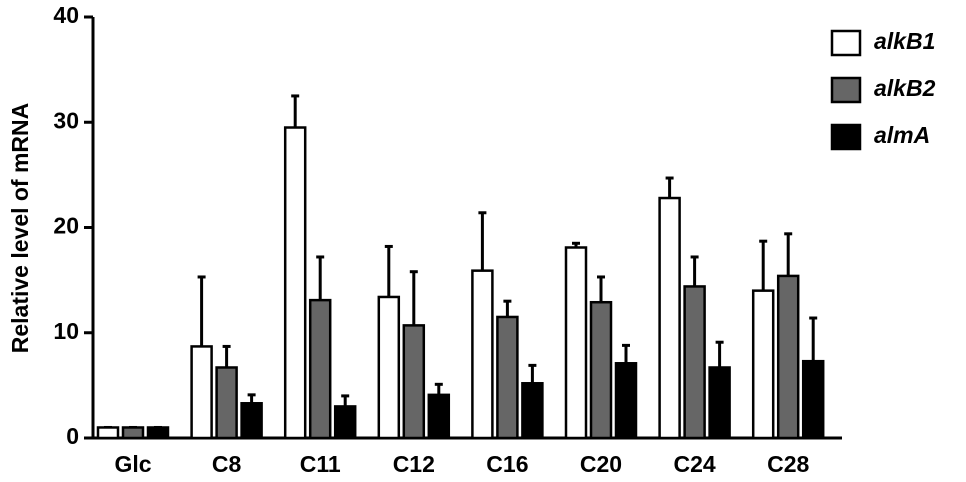  Describe the element at coordinates (66, 226) in the screenshot. I see `y-tick-label: 20` at that location.